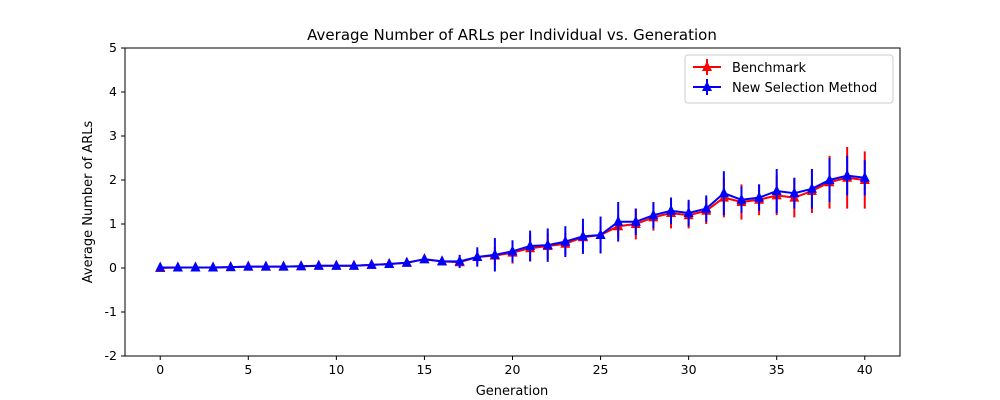 The height and width of the screenshot is (400, 1000). I want to click on x-tick-label: 15, so click(424, 369).